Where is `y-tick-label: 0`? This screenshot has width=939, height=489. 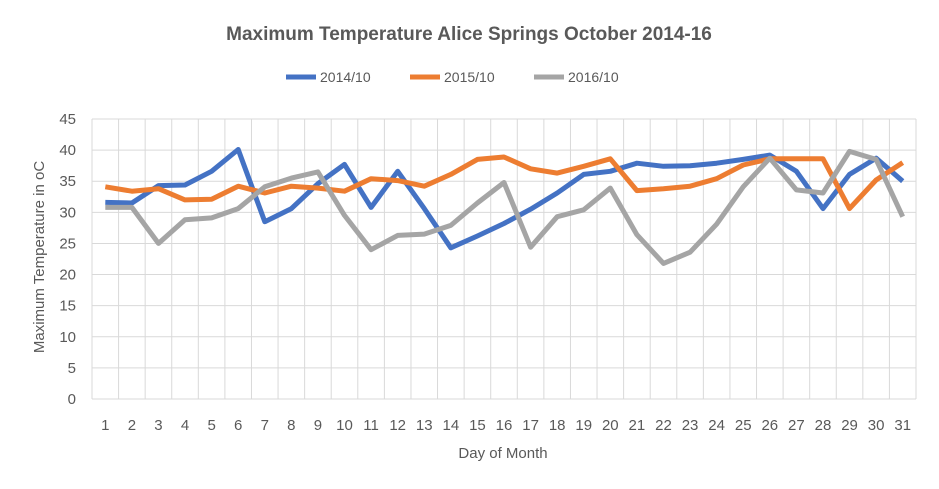 y-tick-label: 0 is located at coordinates (72, 399).